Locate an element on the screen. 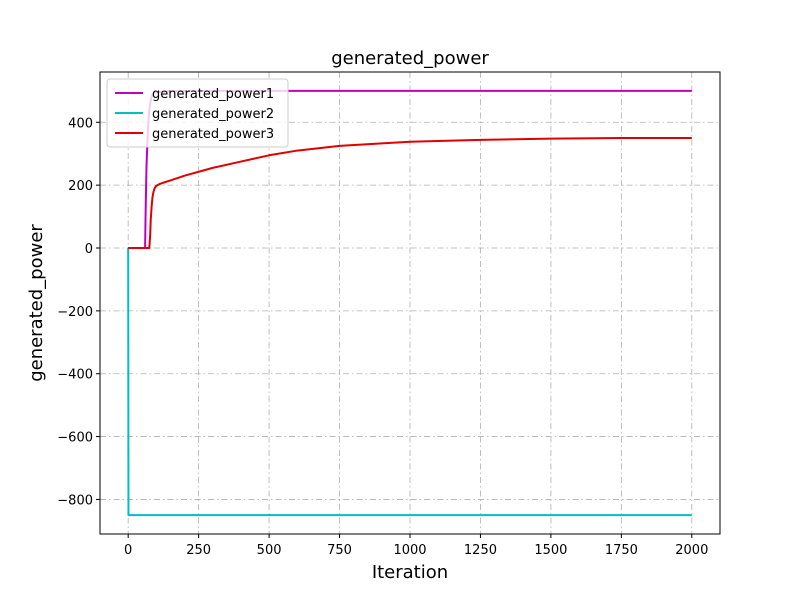 Image resolution: width=800 pixels, height=600 pixels. legend-label-3: generated_power3 is located at coordinates (213, 134).